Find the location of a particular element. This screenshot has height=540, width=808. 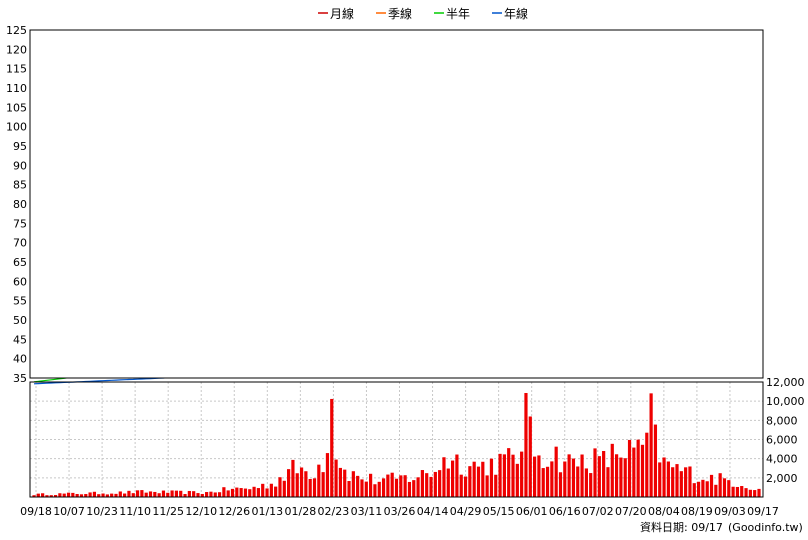

price-tick-label: 100 is located at coordinates (16, 127).